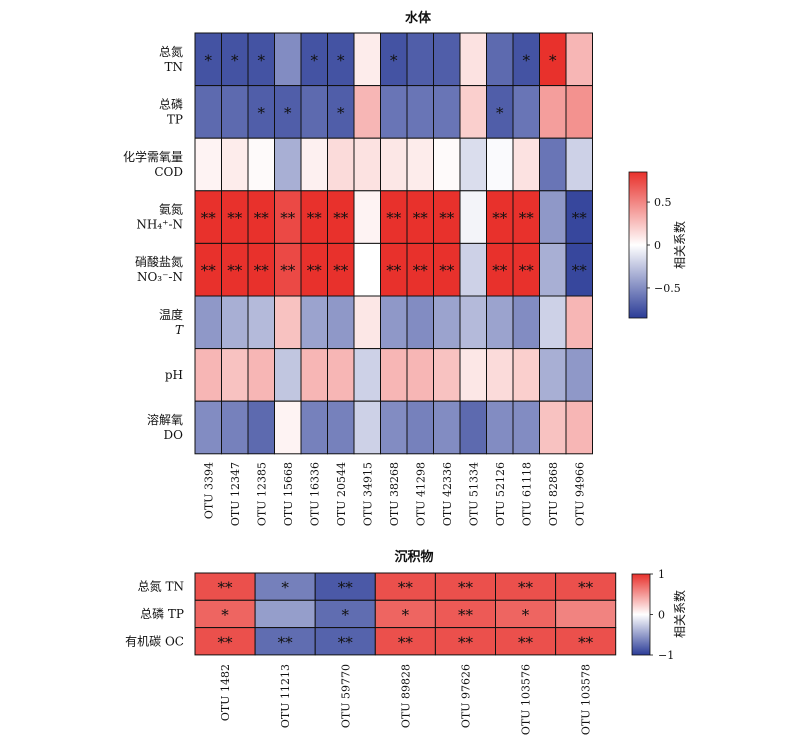 This screenshot has height=739, width=800. What do you see at coordinates (579, 59) in the screenshot?
I see `water-cell-r1-c15` at bounding box center [579, 59].